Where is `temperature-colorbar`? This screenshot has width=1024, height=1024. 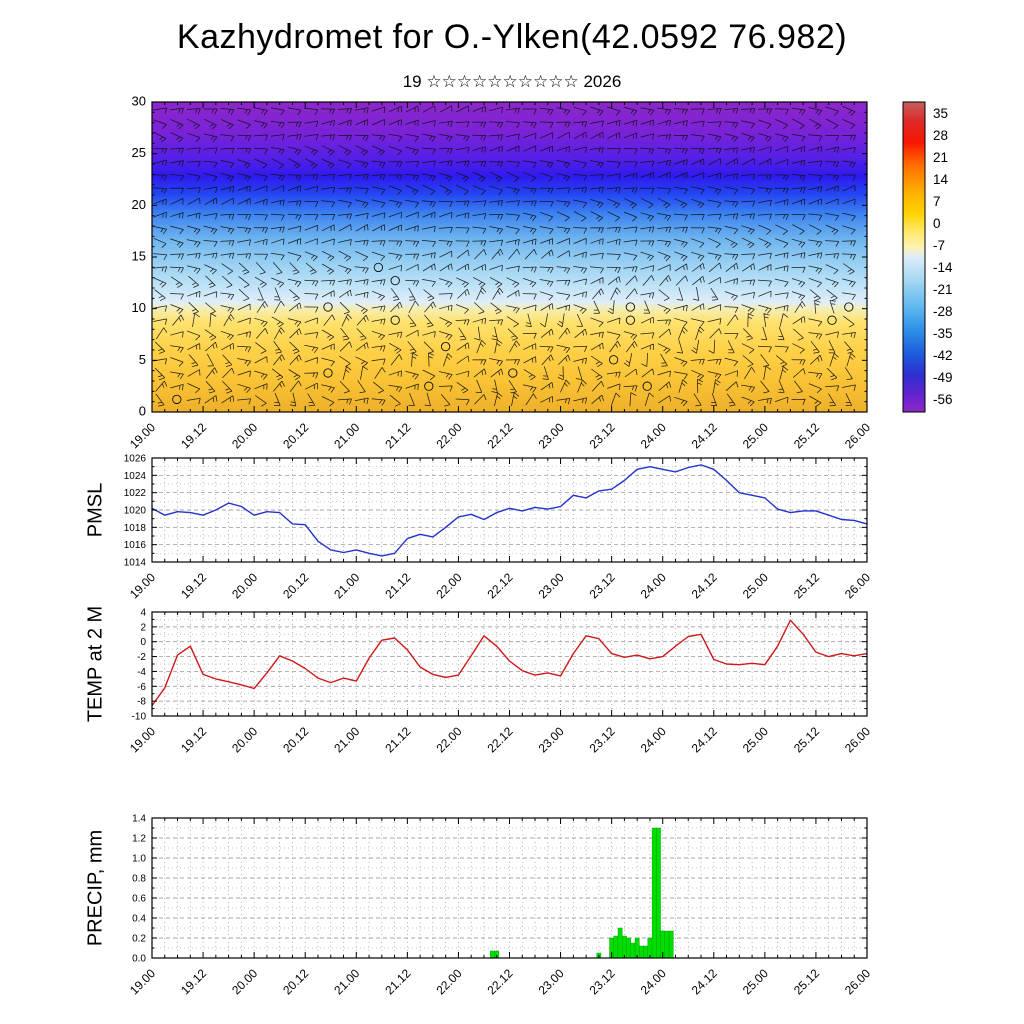 temperature-colorbar is located at coordinates (914, 257).